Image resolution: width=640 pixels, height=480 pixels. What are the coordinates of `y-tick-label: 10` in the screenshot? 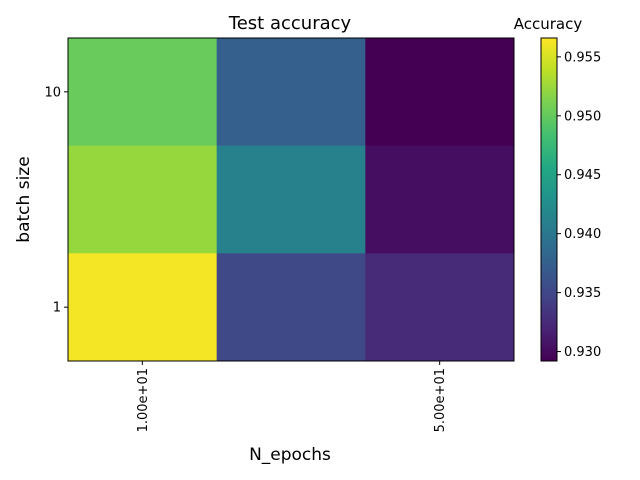 It's located at (52, 92).